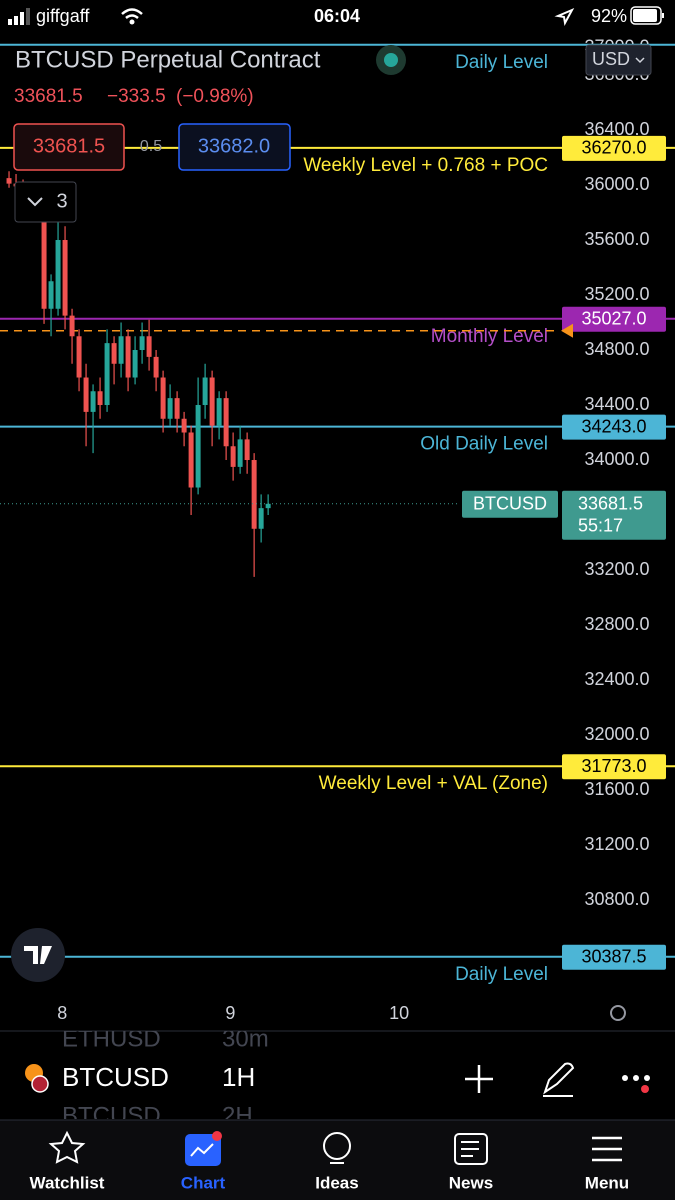 Image resolution: width=675 pixels, height=1200 pixels. I want to click on level-name: Daily Level, so click(501, 974).